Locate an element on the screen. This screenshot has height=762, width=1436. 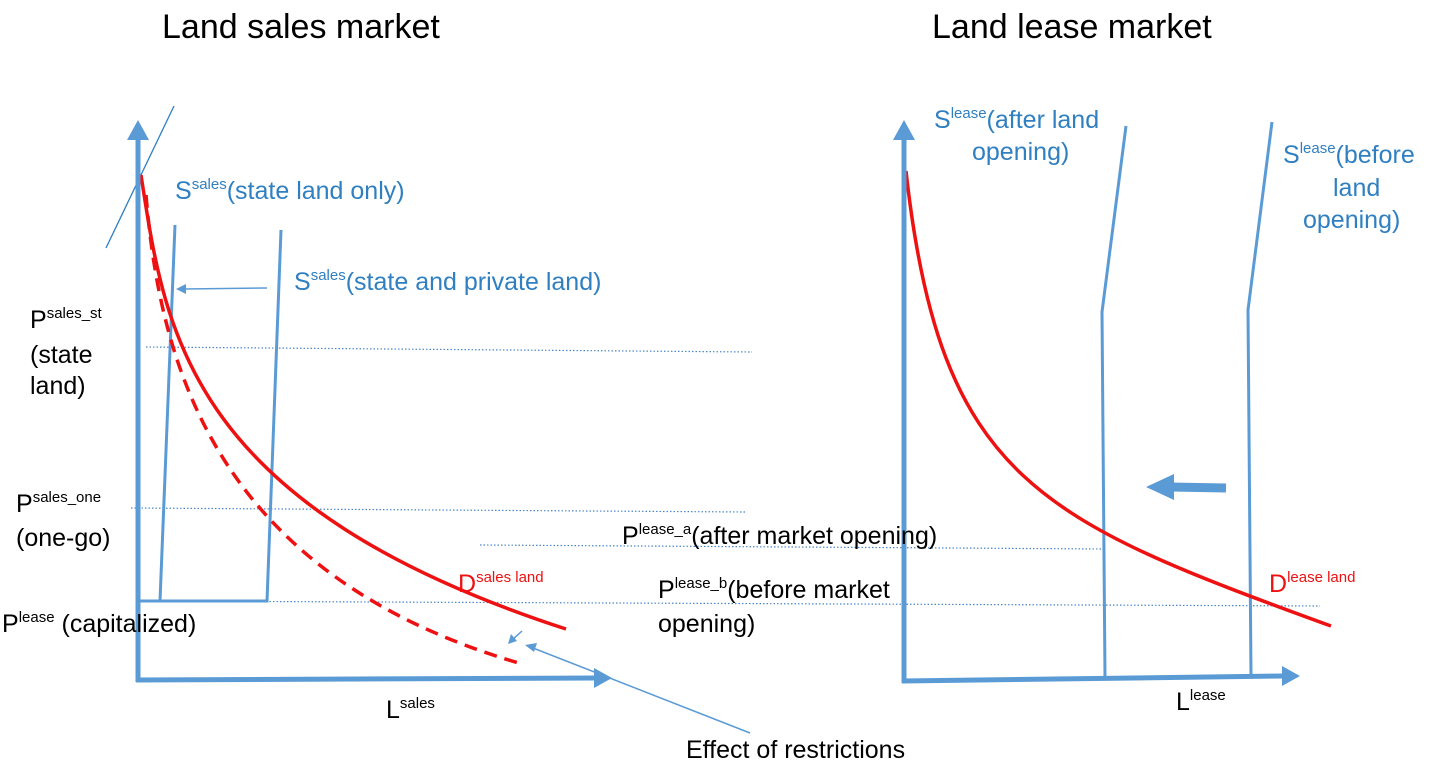
right-x-axis-label: Llease is located at coordinates (1201, 701).